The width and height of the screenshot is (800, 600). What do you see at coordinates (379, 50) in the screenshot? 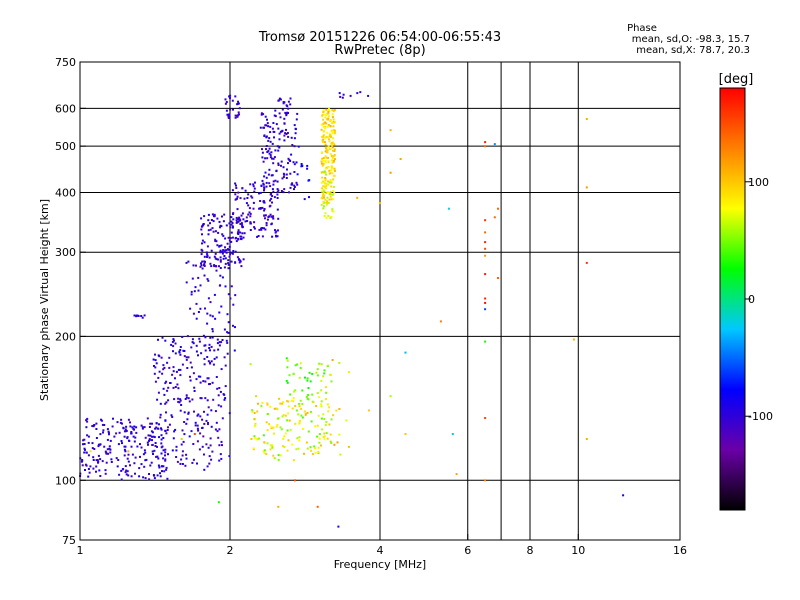
I see `chart-subtitle: RwPretec (8p)` at bounding box center [379, 50].